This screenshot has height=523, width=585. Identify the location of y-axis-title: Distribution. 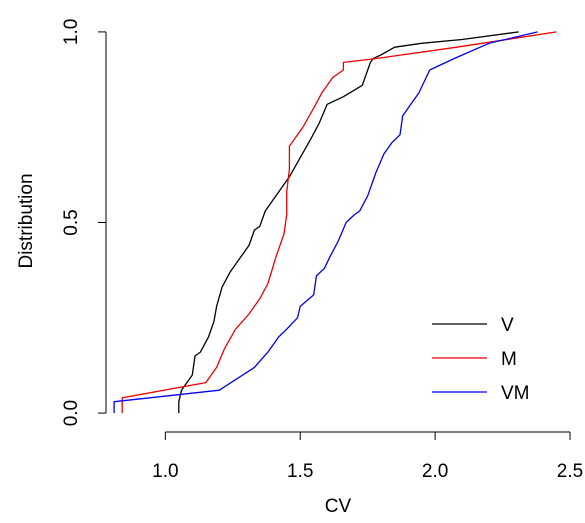
(26, 220).